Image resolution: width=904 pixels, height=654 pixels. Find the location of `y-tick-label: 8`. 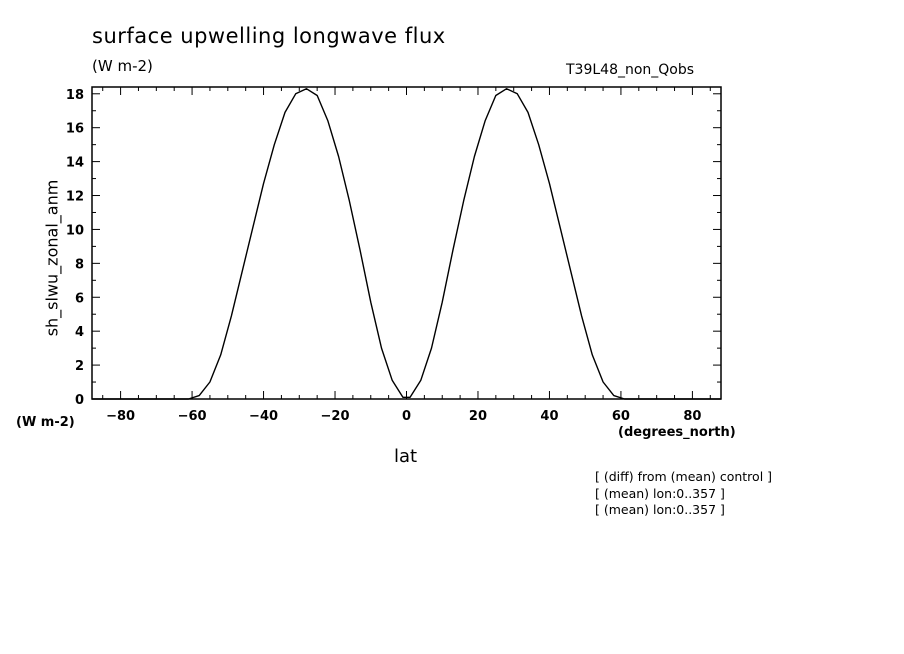

y-tick-label: 8 is located at coordinates (79, 264).